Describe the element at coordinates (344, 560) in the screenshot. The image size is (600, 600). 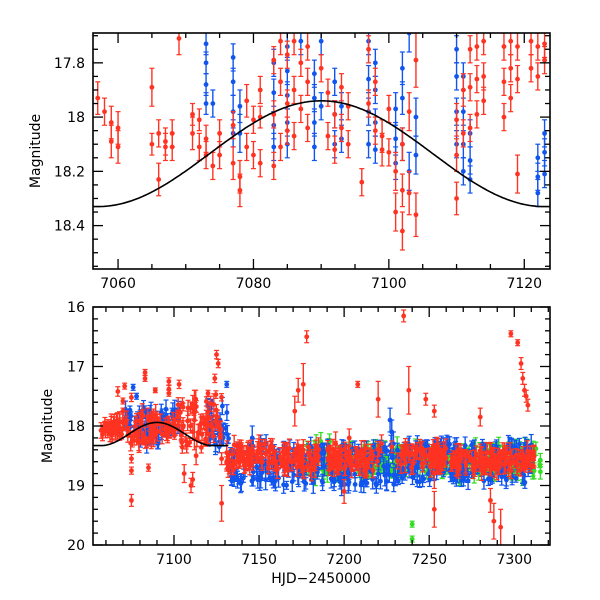
I see `x-tick-label: 7200` at that location.